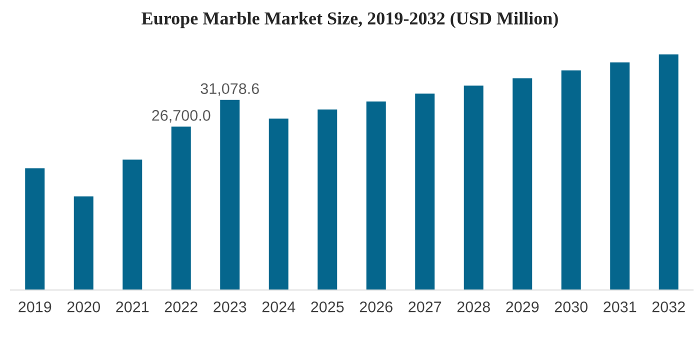  What do you see at coordinates (230, 307) in the screenshot?
I see `x-tick-label: 2023` at bounding box center [230, 307].